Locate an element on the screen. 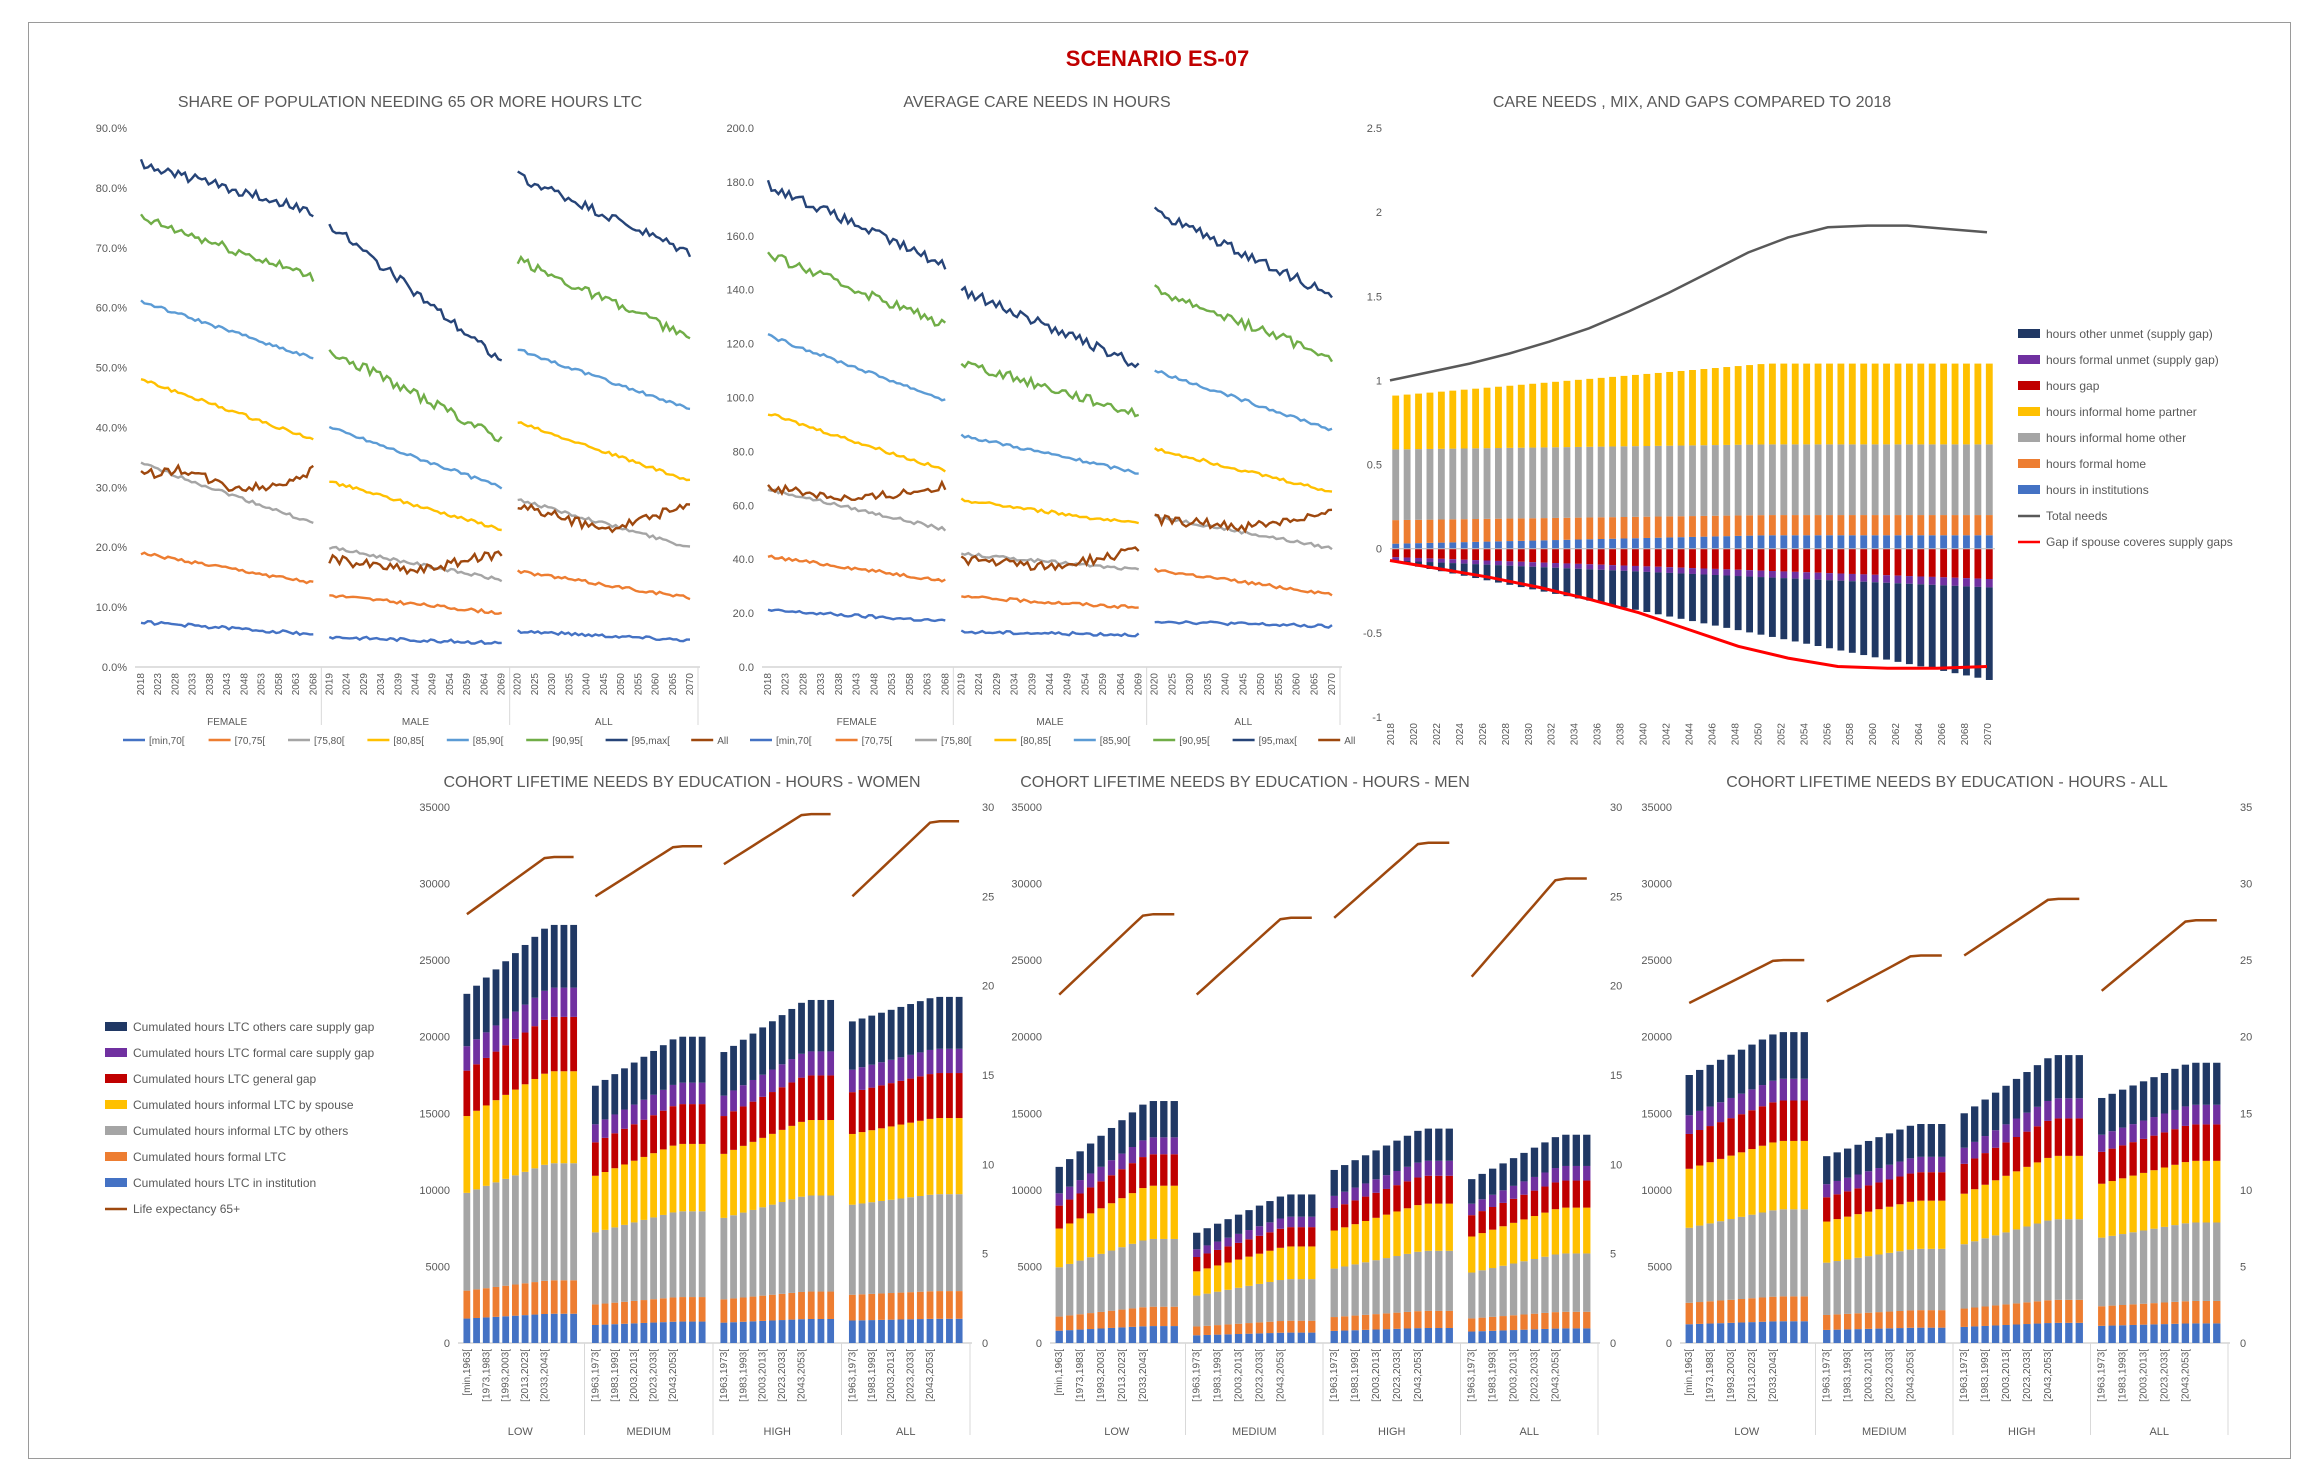  women-xtick: [2023,2033[ is located at coordinates (911, 1375).